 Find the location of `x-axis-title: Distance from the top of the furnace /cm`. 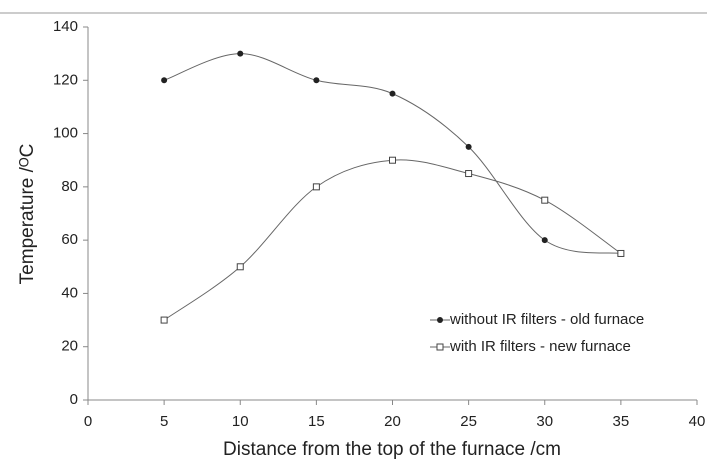

x-axis-title: Distance from the top of the furnace /cm is located at coordinates (392, 449).